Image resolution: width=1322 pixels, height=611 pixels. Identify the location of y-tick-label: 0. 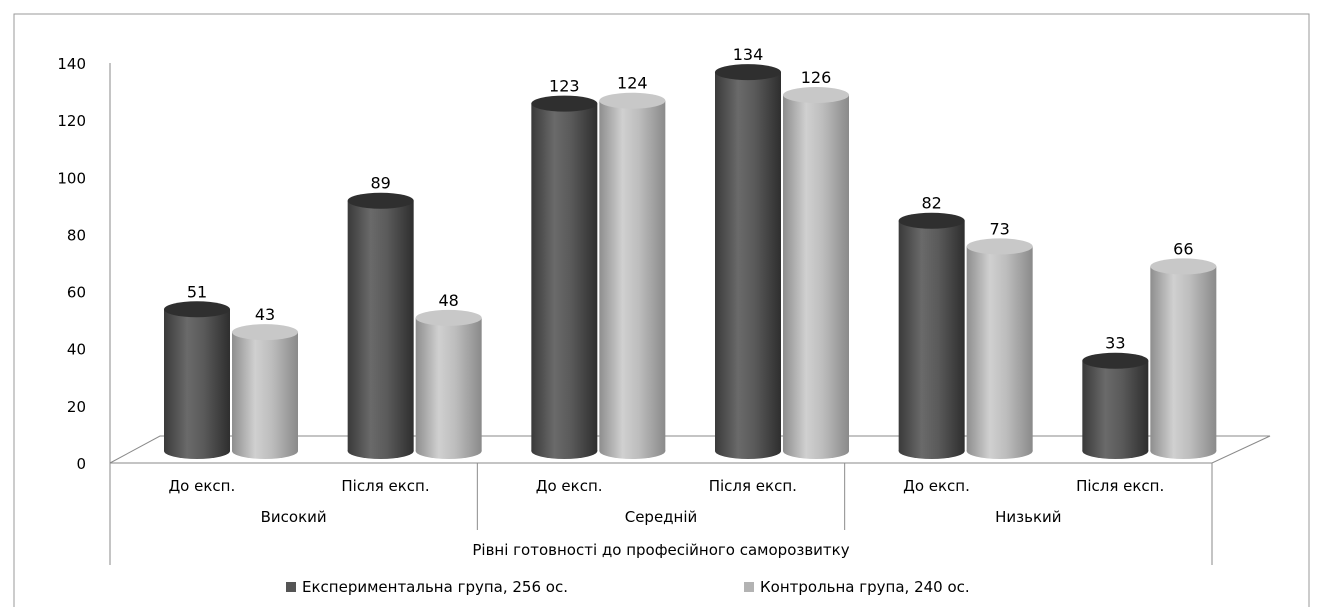
(81, 464).